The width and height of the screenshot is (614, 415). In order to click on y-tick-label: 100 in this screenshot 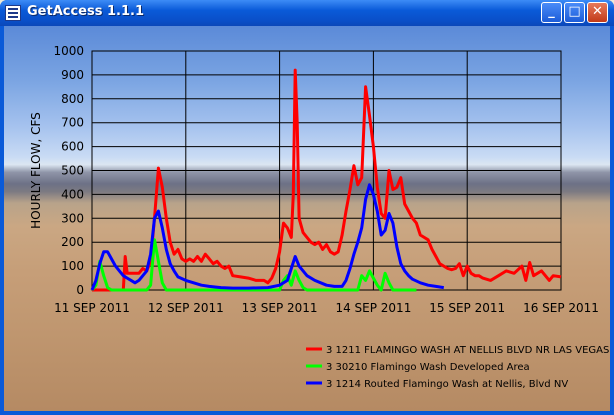, I will do `click(72, 266)`.